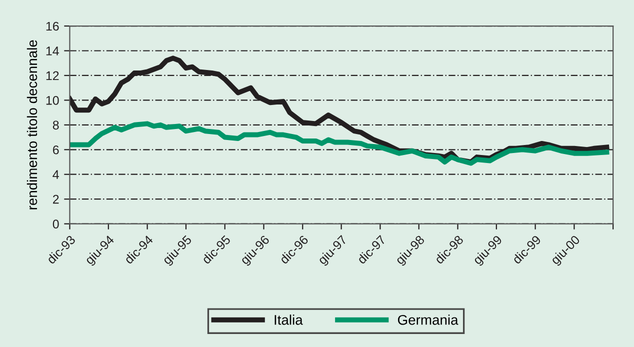  What do you see at coordinates (52, 100) in the screenshot?
I see `y-tick-label: 10` at bounding box center [52, 100].